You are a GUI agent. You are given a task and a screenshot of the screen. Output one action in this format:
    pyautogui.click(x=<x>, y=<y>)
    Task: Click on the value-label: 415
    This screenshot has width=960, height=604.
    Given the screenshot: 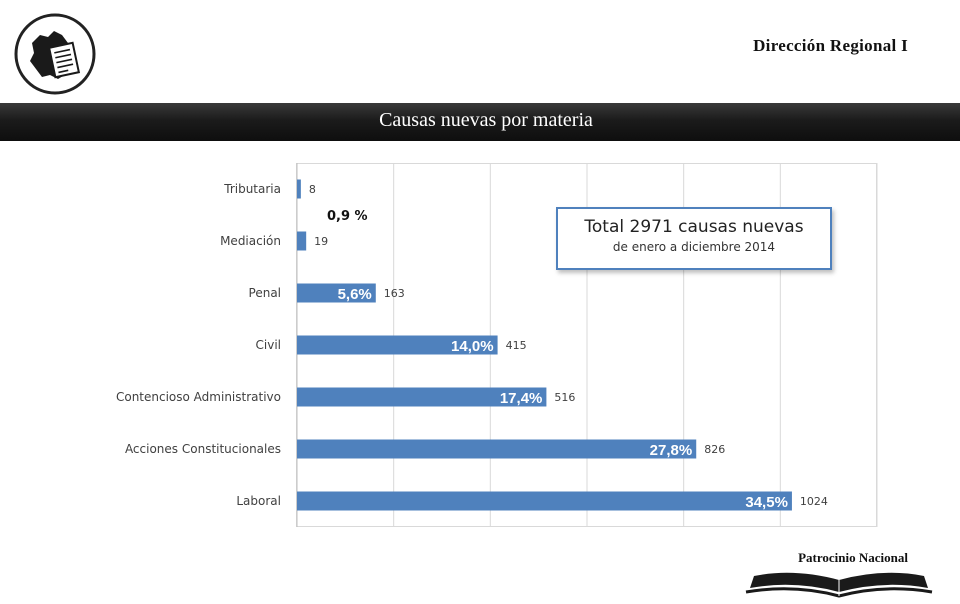 What is the action you would take?
    pyautogui.click(x=516, y=345)
    